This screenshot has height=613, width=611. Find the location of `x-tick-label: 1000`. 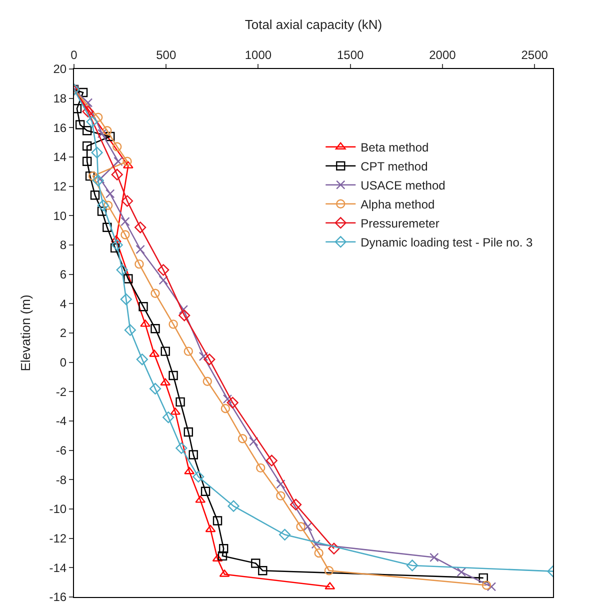

x-tick-label: 1000 is located at coordinates (258, 55).